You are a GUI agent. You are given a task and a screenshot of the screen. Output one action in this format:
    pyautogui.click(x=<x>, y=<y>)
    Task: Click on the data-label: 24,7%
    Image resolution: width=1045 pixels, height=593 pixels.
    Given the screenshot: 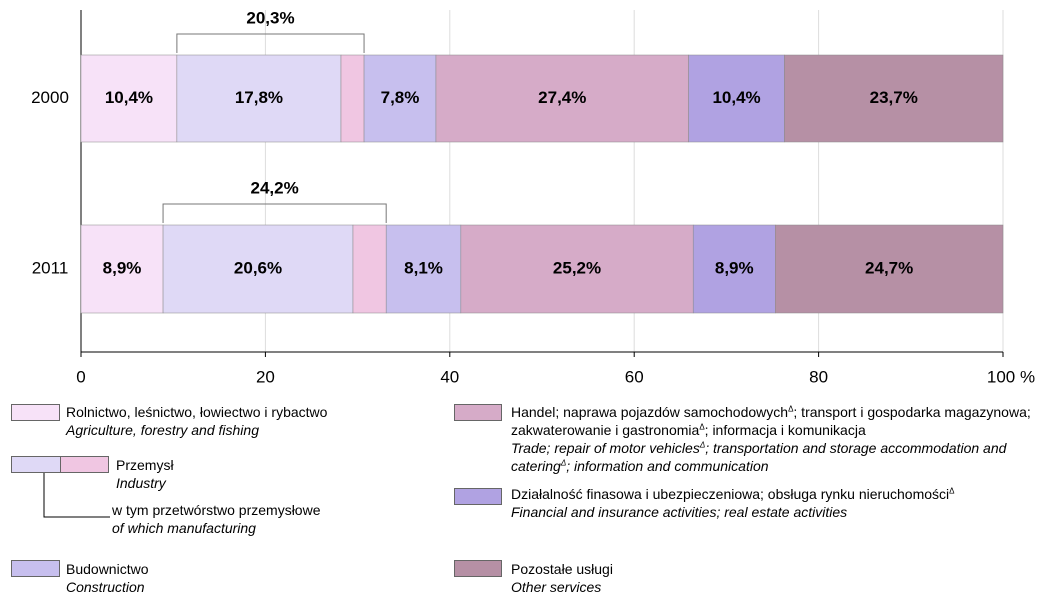 What is the action you would take?
    pyautogui.click(x=889, y=267)
    